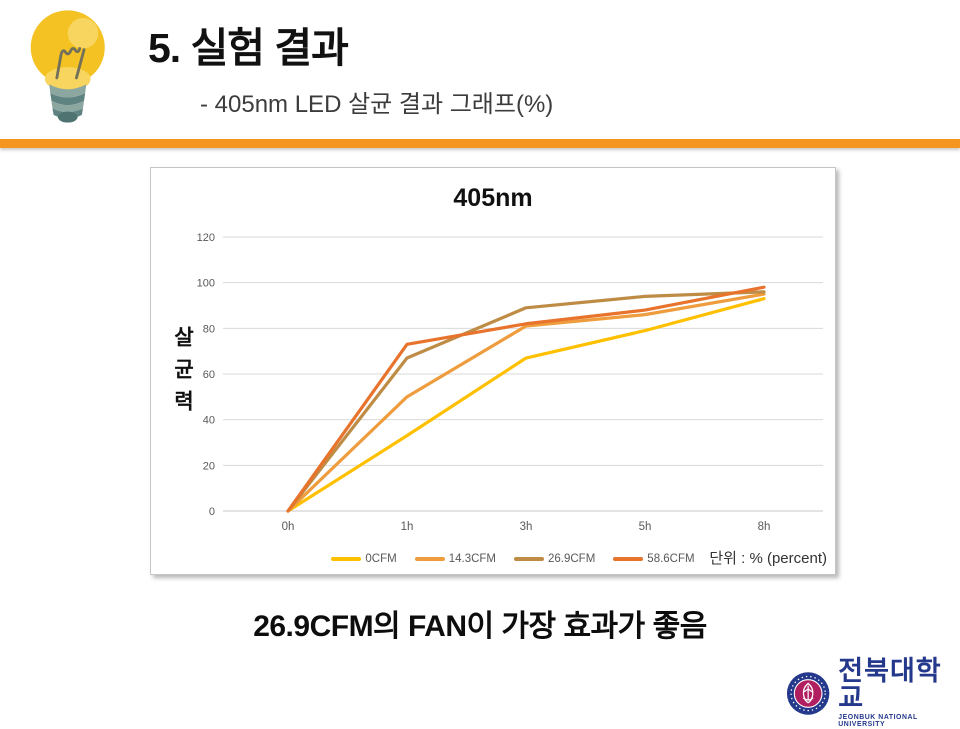 The width and height of the screenshot is (960, 729). What do you see at coordinates (878, 721) in the screenshot?
I see `logo-english-name: JEONBUK NATIONAL UNIVERSITY` at bounding box center [878, 721].